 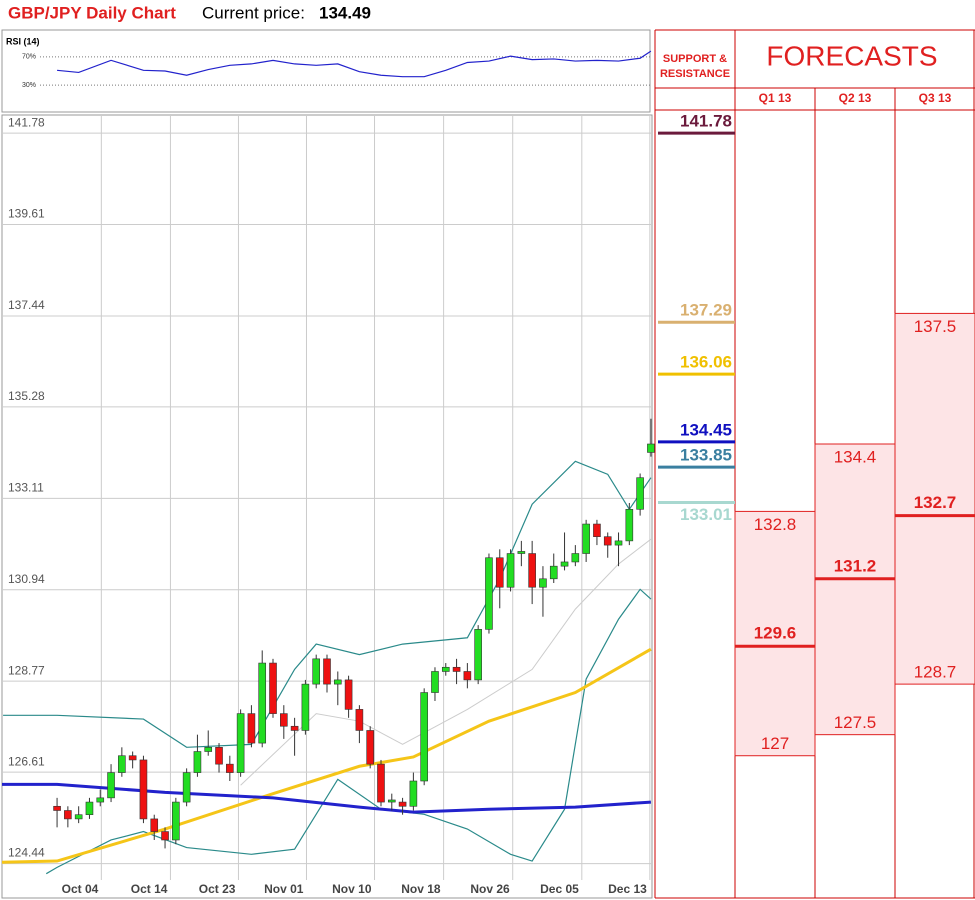 I want to click on forecast-mid-label: 132.7, so click(x=935, y=502).